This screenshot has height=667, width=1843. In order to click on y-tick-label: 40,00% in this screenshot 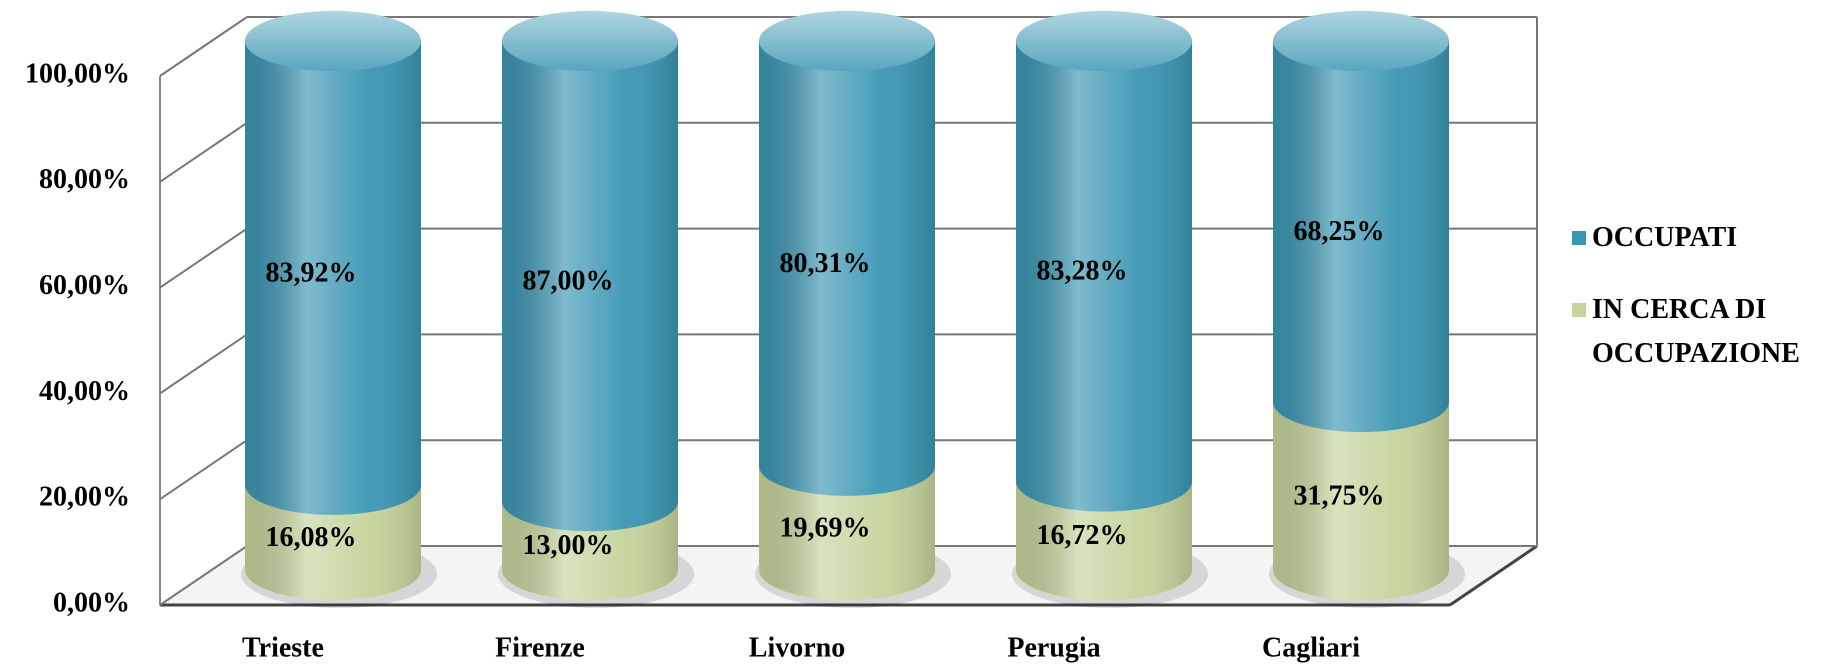, I will do `click(84, 391)`.